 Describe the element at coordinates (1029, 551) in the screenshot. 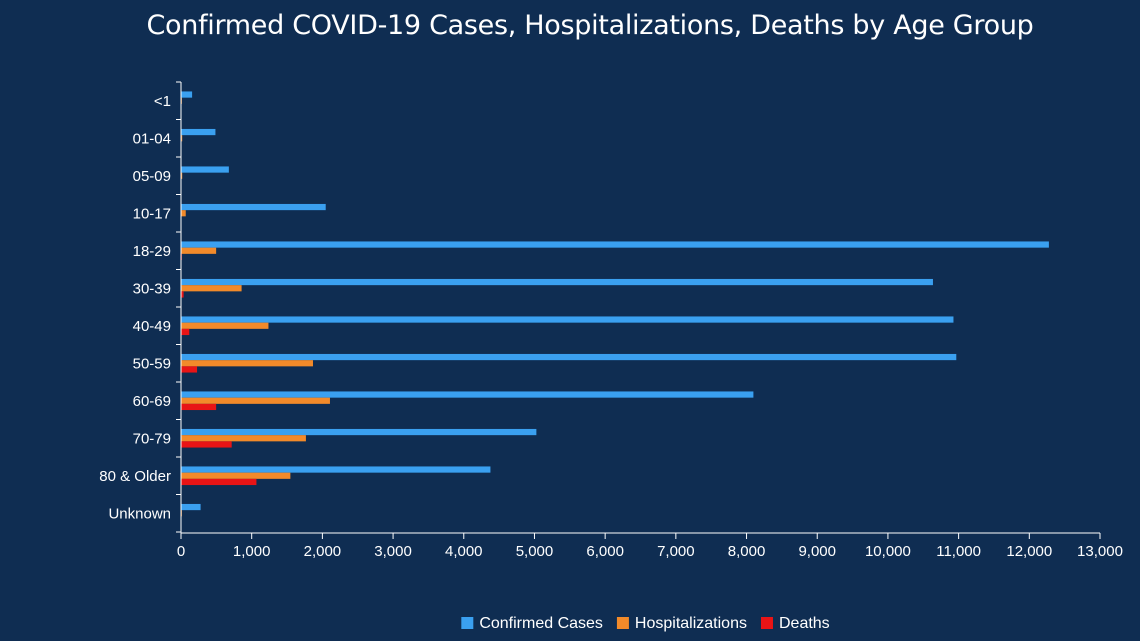

I see `x-tick-label: 12,000` at that location.